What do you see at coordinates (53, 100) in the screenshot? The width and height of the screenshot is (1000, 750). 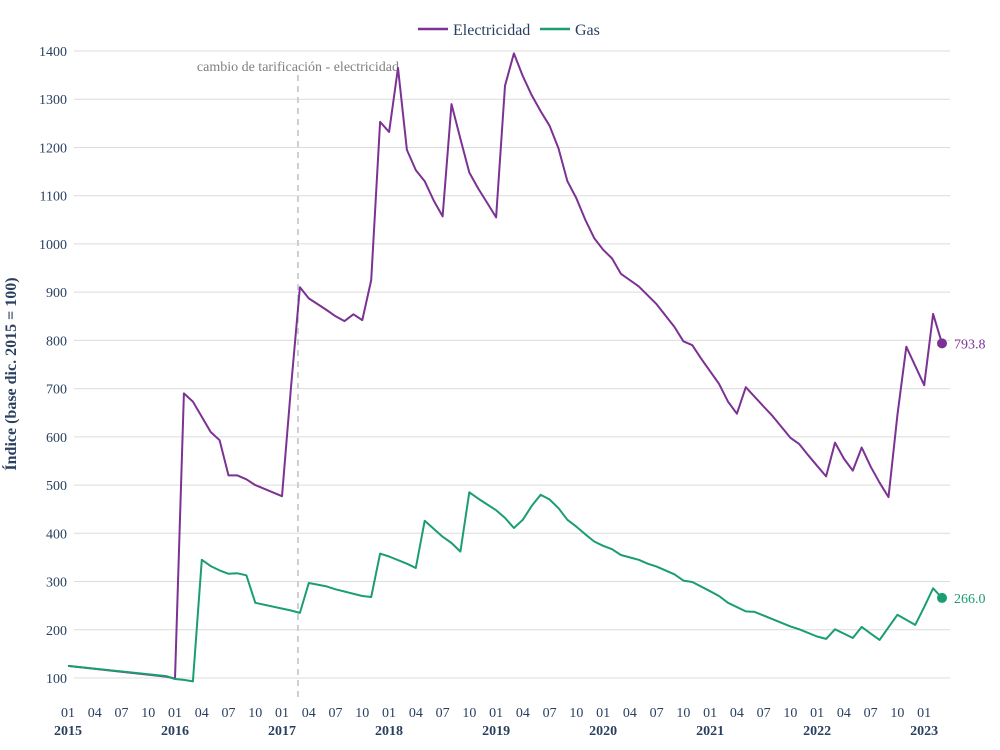 I see `y-tick-label: 1300` at bounding box center [53, 100].